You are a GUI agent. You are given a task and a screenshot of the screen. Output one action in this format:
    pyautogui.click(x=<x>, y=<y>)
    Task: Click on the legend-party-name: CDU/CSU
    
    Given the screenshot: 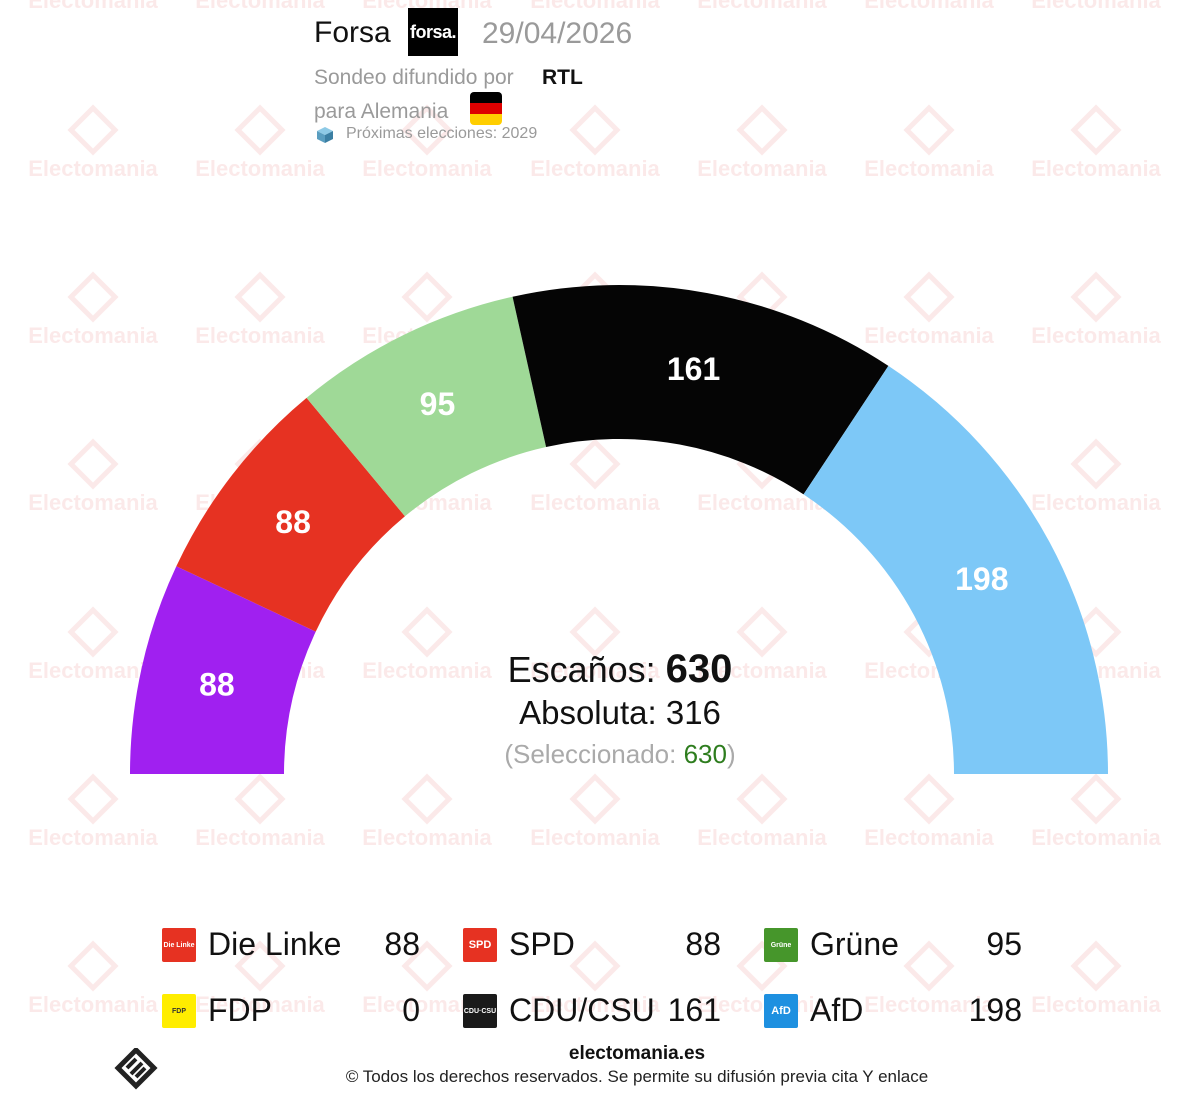 What is the action you would take?
    pyautogui.click(x=582, y=1010)
    